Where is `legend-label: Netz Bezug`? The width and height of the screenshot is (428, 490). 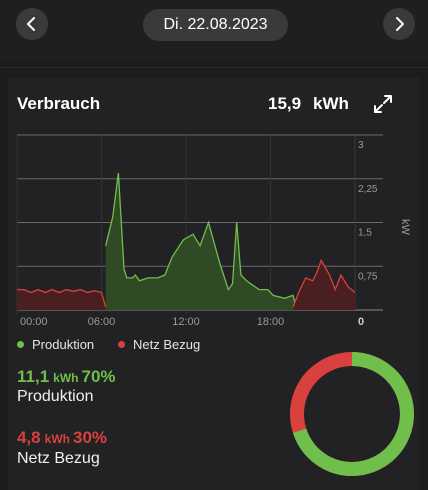 legend-label: Netz Bezug is located at coordinates (167, 344).